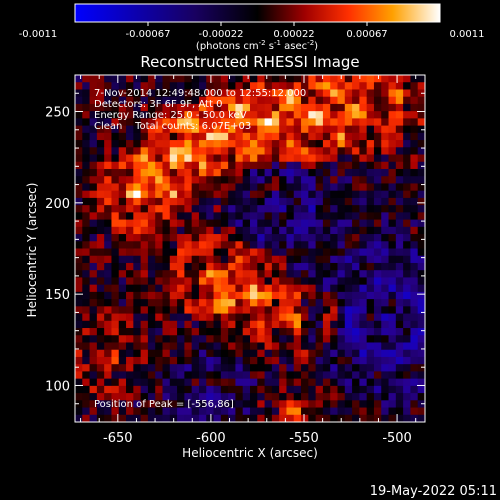 Image resolution: width=500 pixels, height=500 pixels. Describe the element at coordinates (304, 438) in the screenshot. I see `x-tick-label: -550` at that location.